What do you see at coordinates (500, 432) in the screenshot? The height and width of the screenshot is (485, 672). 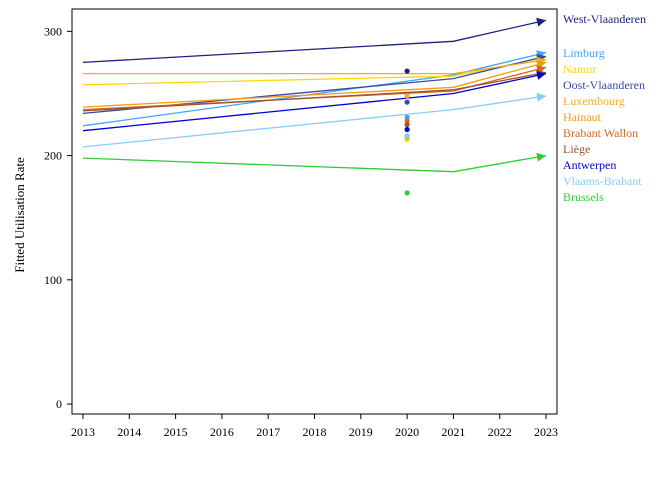 I see `x-tick-label: 2022` at bounding box center [500, 432].